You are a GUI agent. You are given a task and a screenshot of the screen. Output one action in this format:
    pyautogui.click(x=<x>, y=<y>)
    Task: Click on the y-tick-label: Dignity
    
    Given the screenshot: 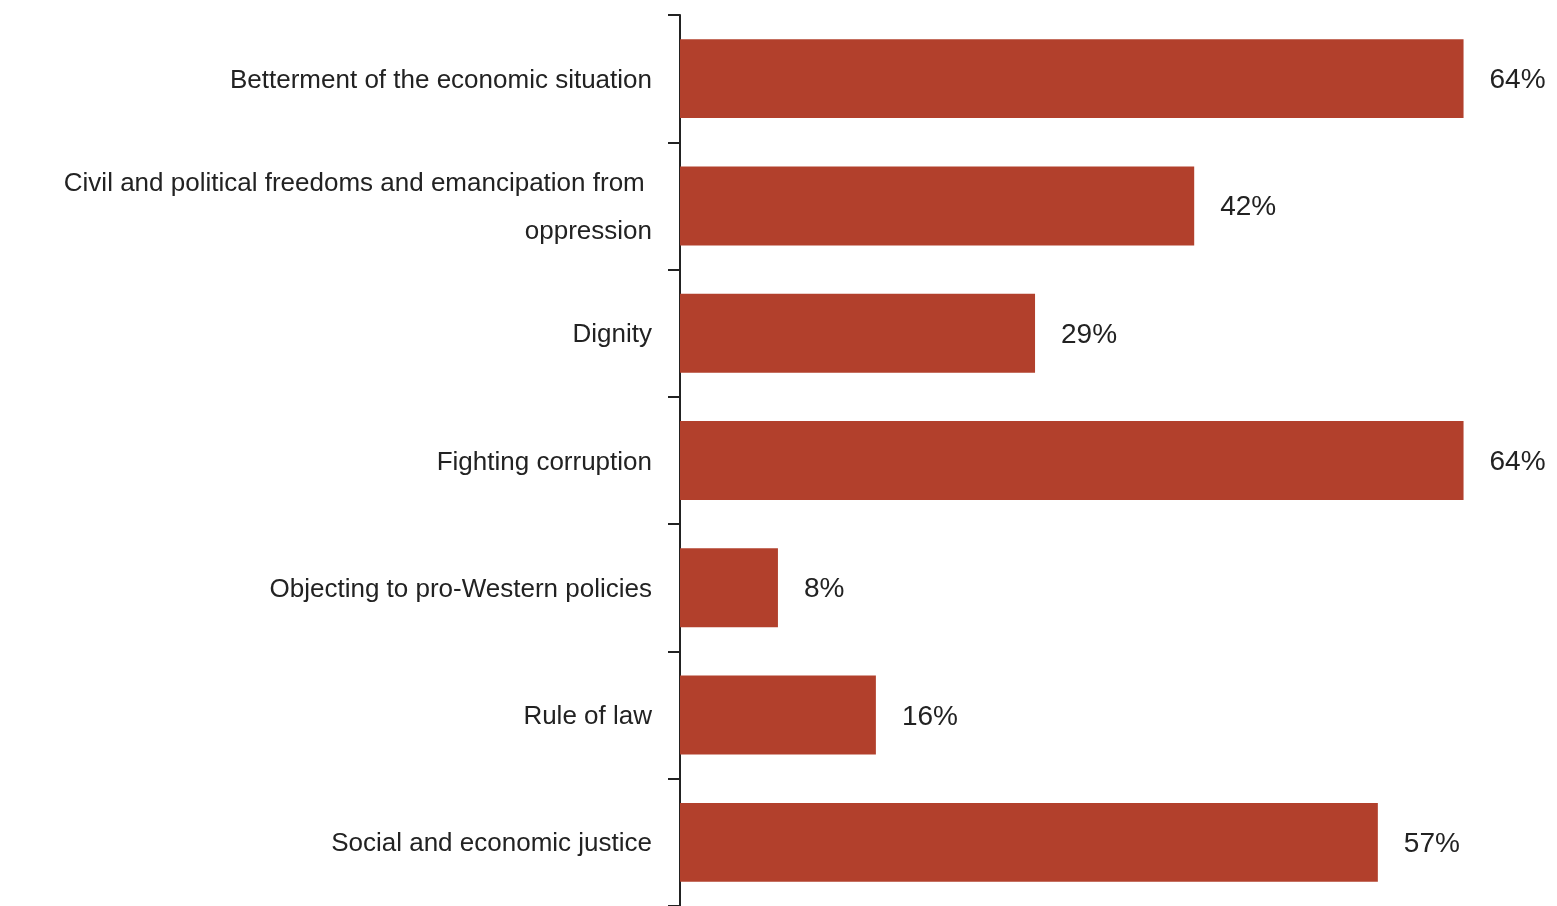 What is the action you would take?
    pyautogui.click(x=612, y=333)
    